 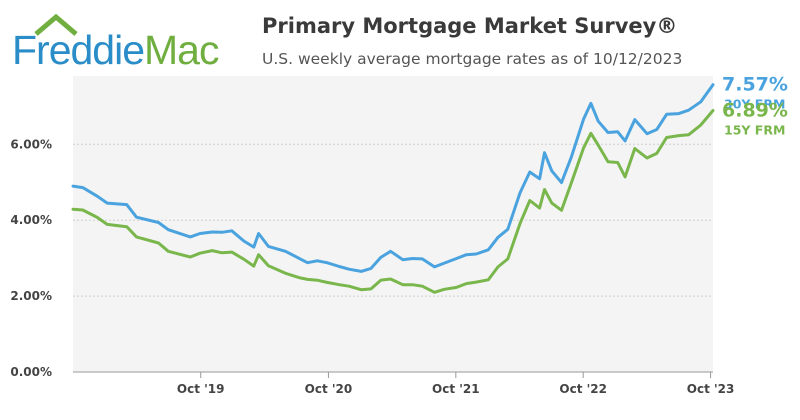 I want to click on series-end-value-15y: 6.89%, so click(x=755, y=111).